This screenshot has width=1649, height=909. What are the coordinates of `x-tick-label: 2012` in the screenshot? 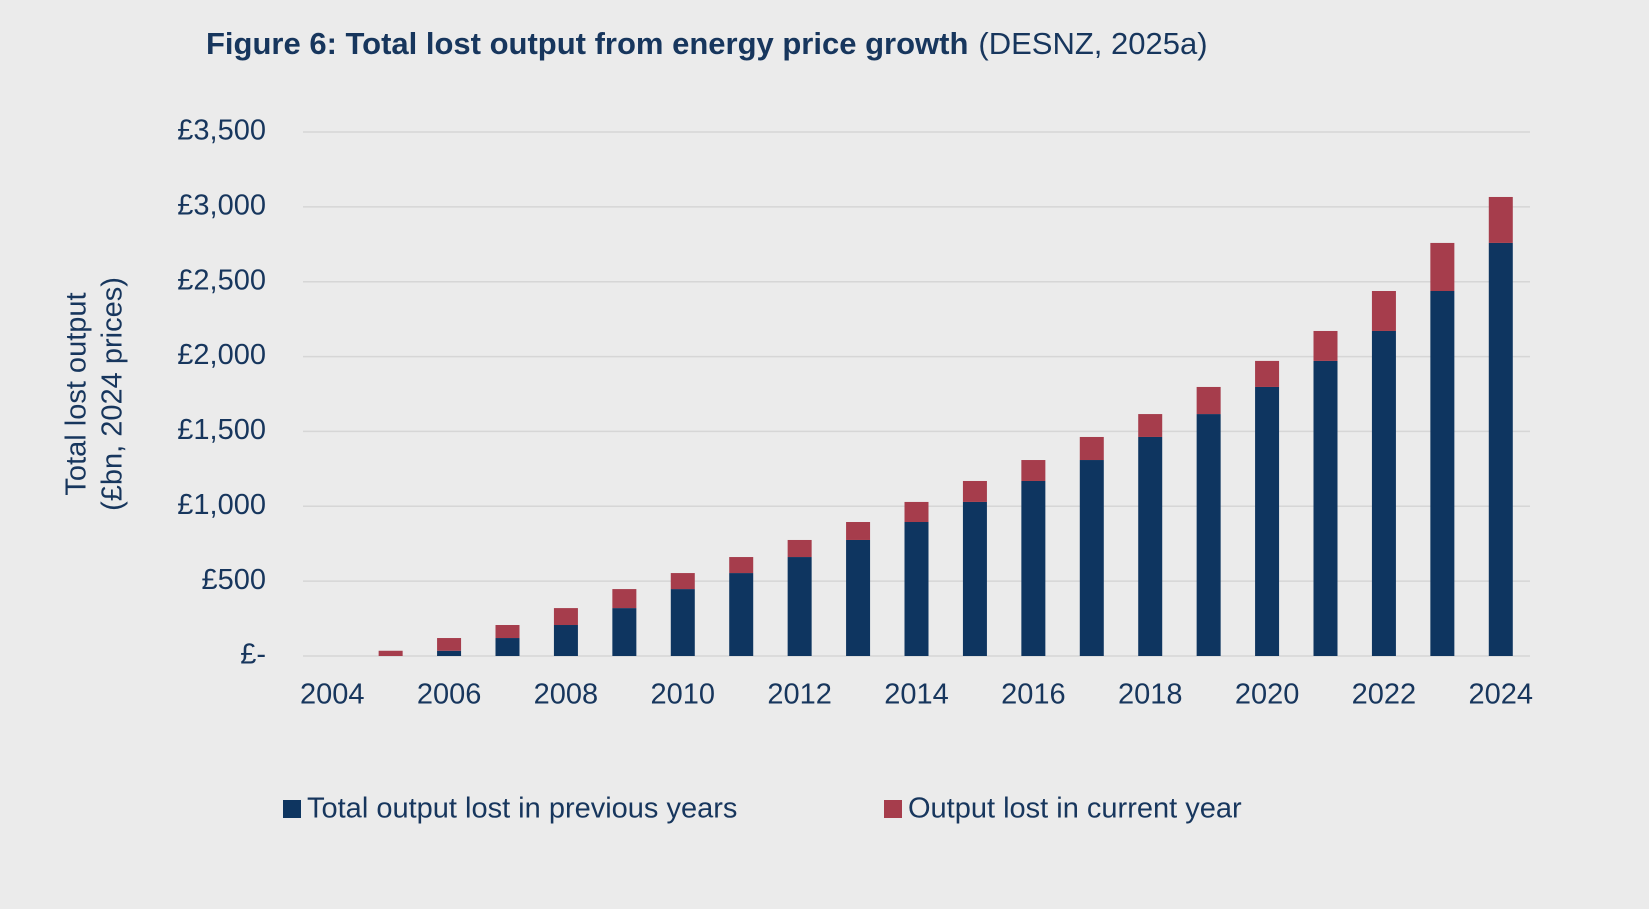 It's located at (799, 695).